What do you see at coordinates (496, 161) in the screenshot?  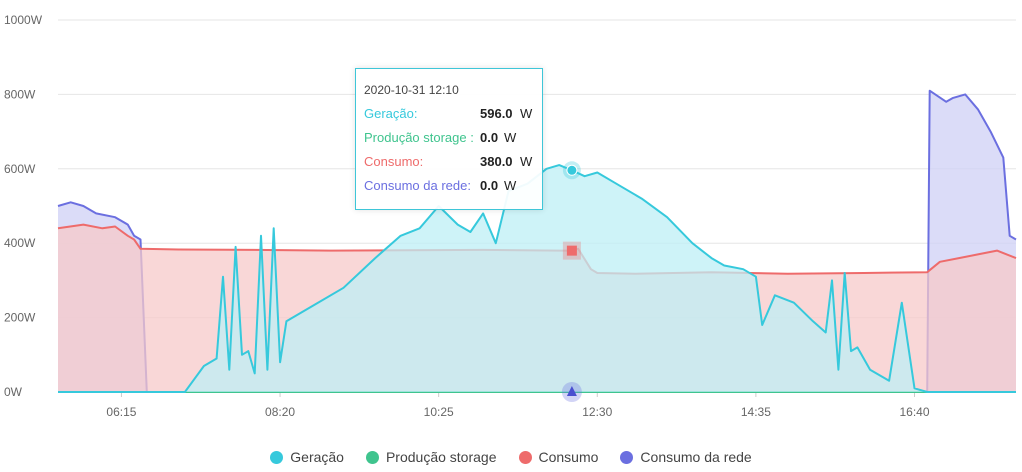 I see `tooltip-value-consumo: 380.0` at bounding box center [496, 161].